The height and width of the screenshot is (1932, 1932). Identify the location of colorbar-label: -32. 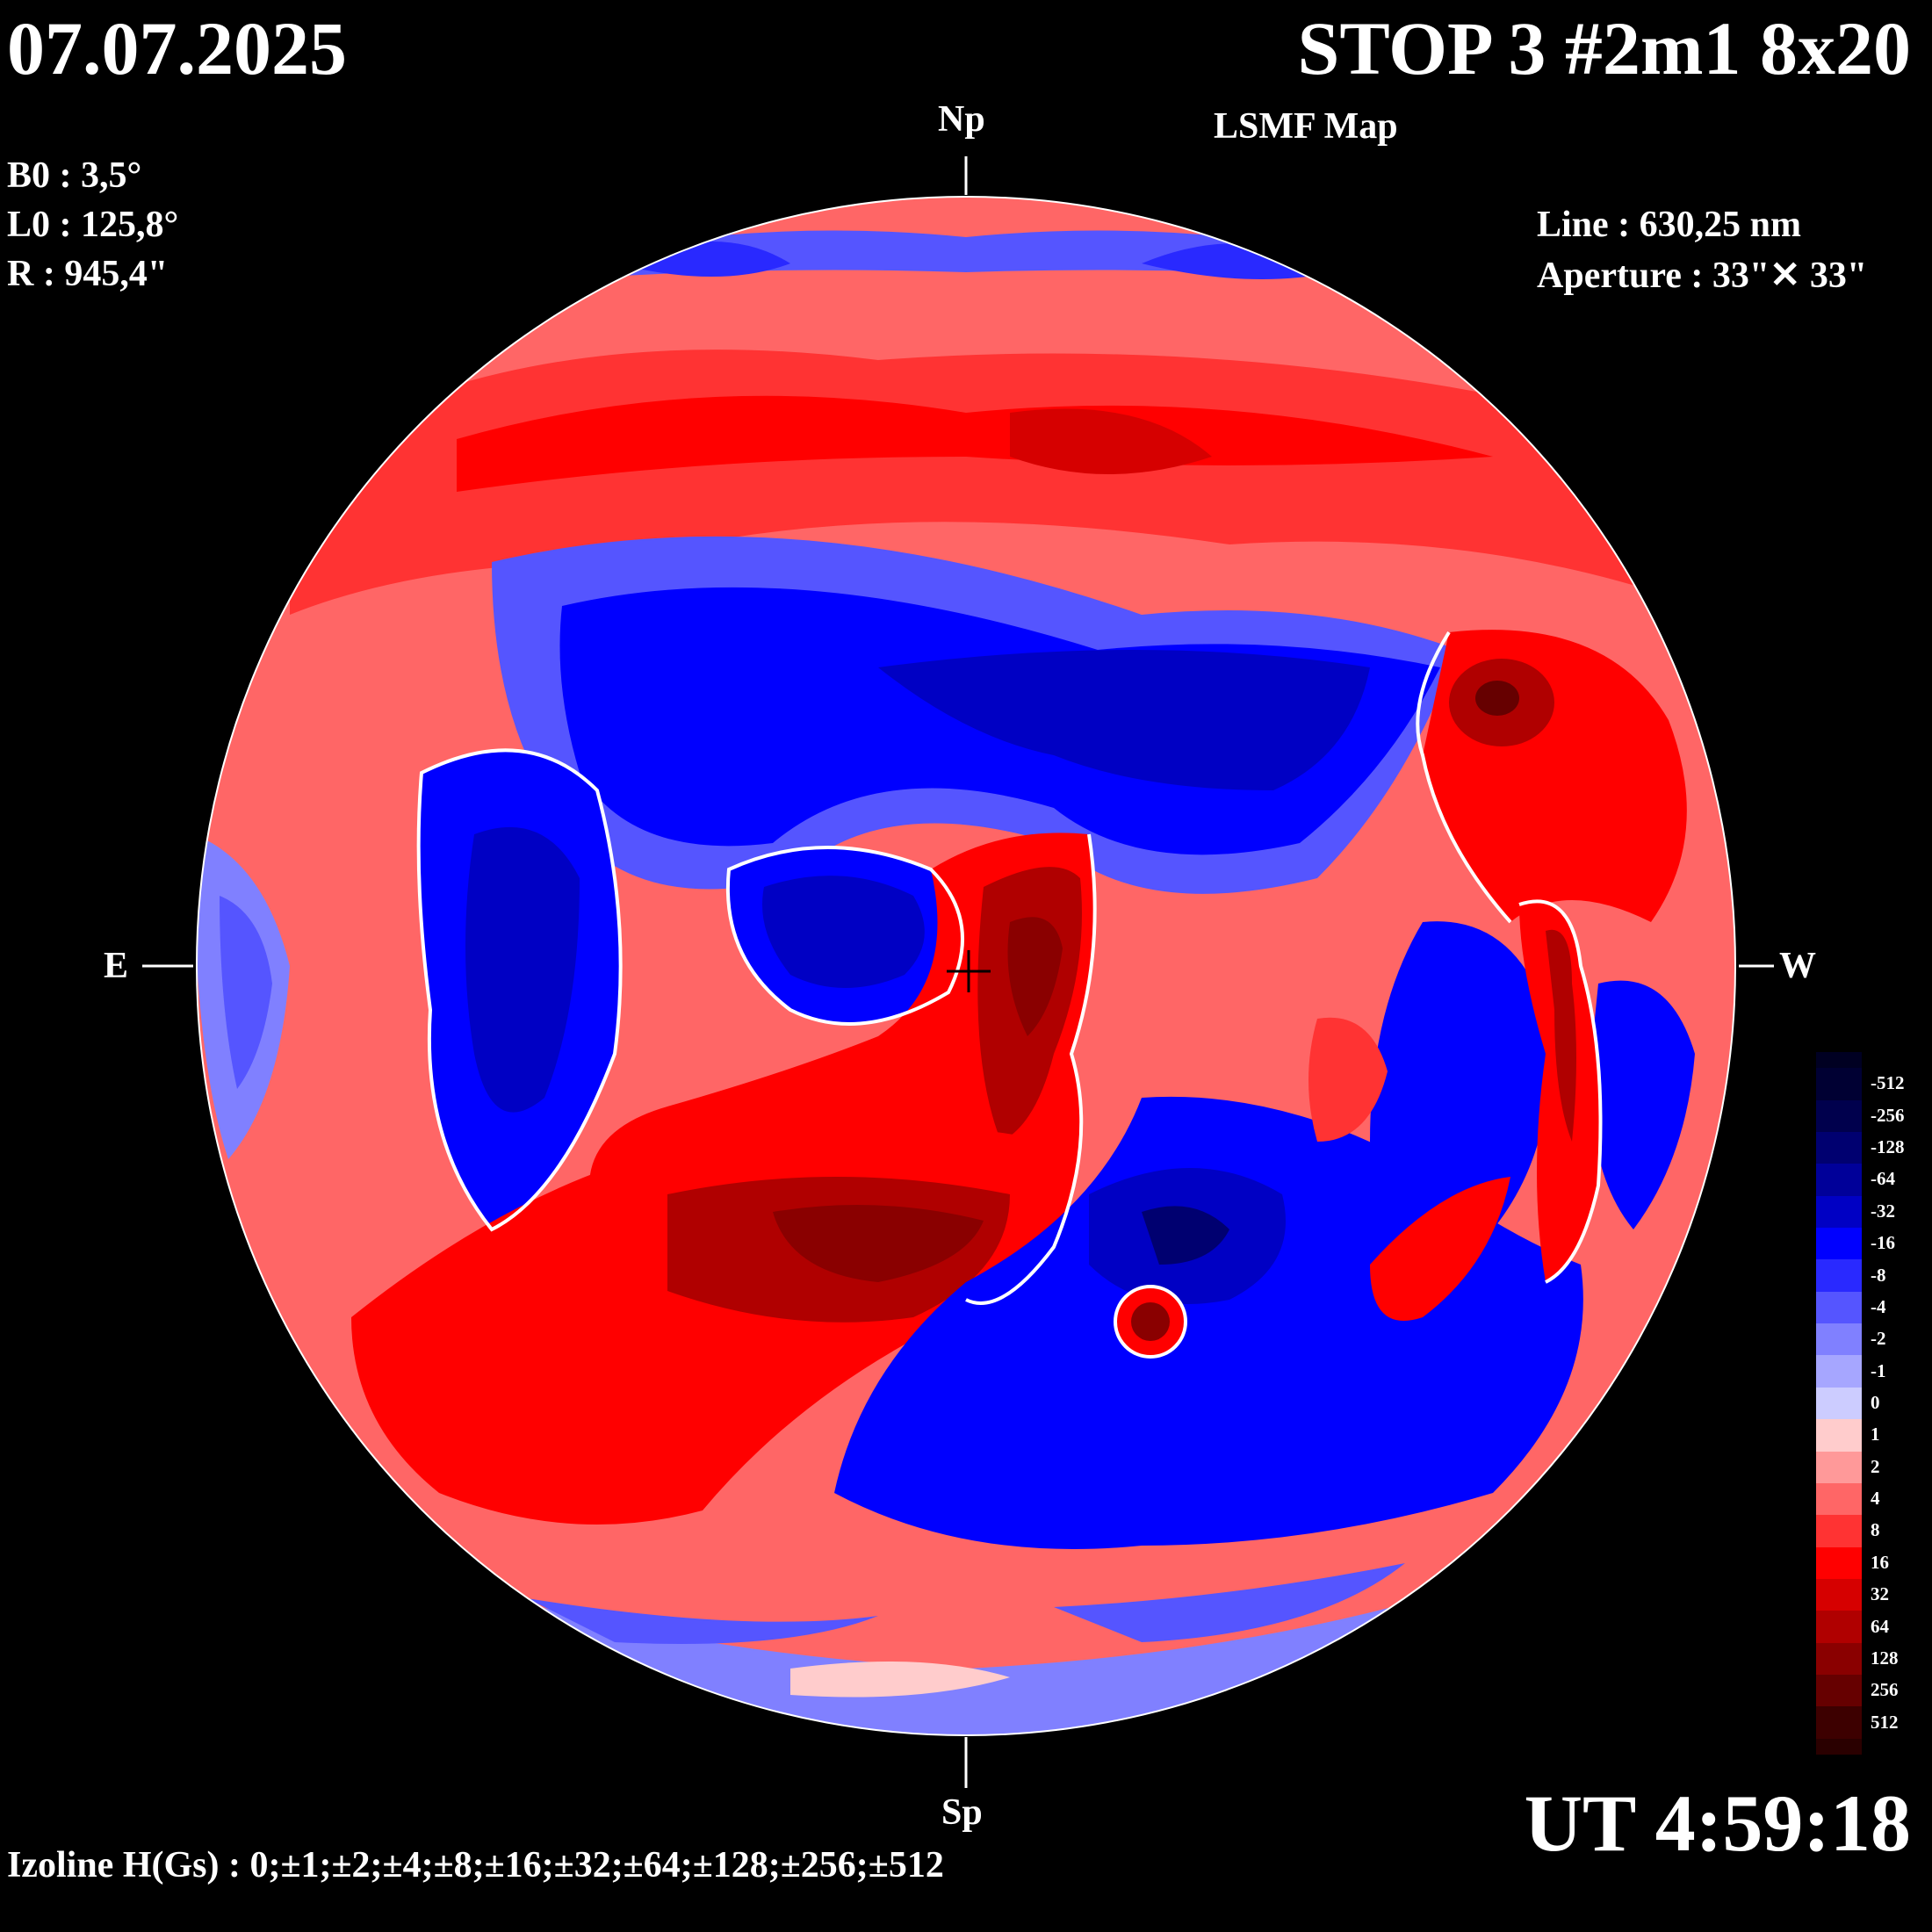
(1883, 1211).